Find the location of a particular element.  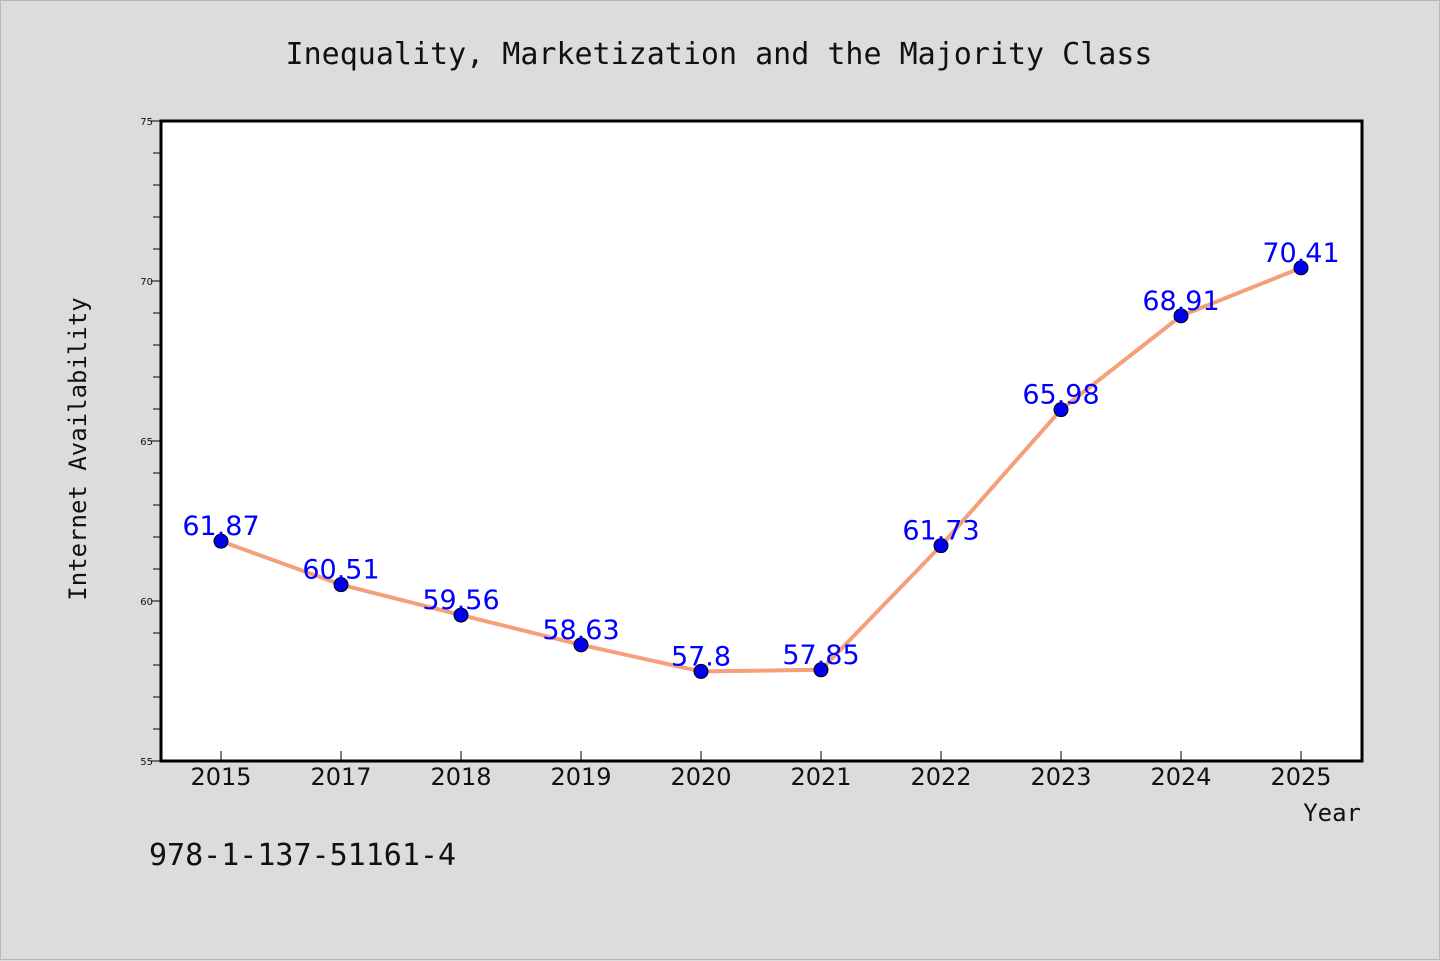

y-axis-title: Internet Availability is located at coordinates (78, 448).